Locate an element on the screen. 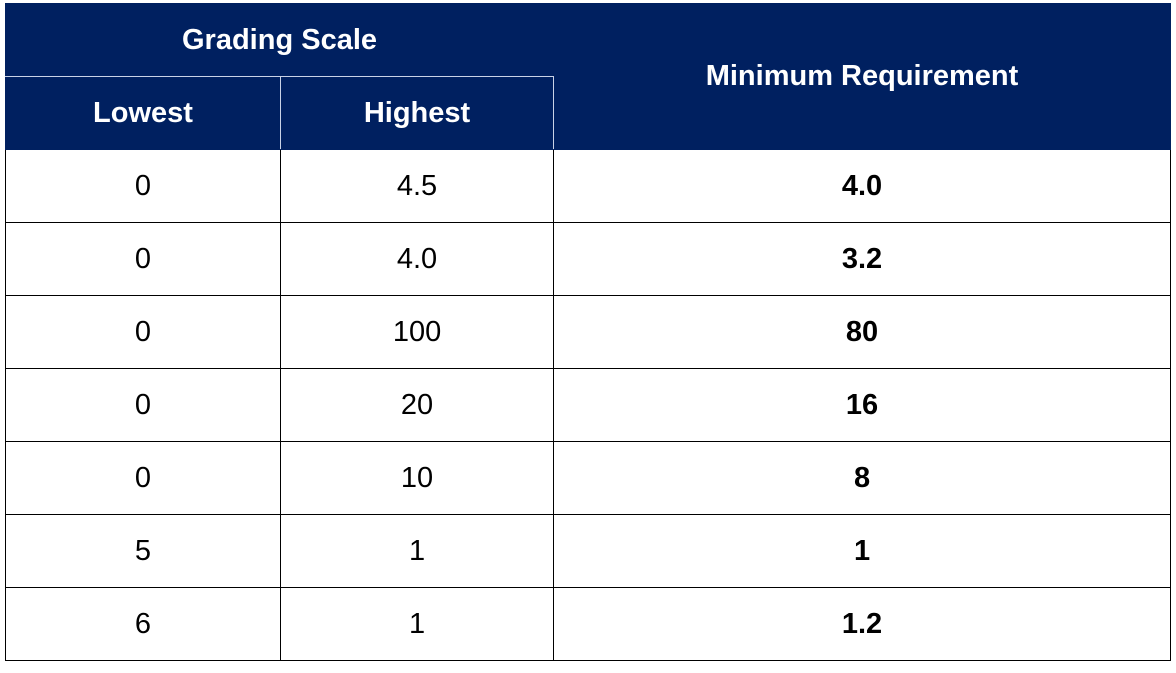 Image resolution: width=1176 pixels, height=673 pixels. requirement-cell: 3.2 is located at coordinates (862, 259).